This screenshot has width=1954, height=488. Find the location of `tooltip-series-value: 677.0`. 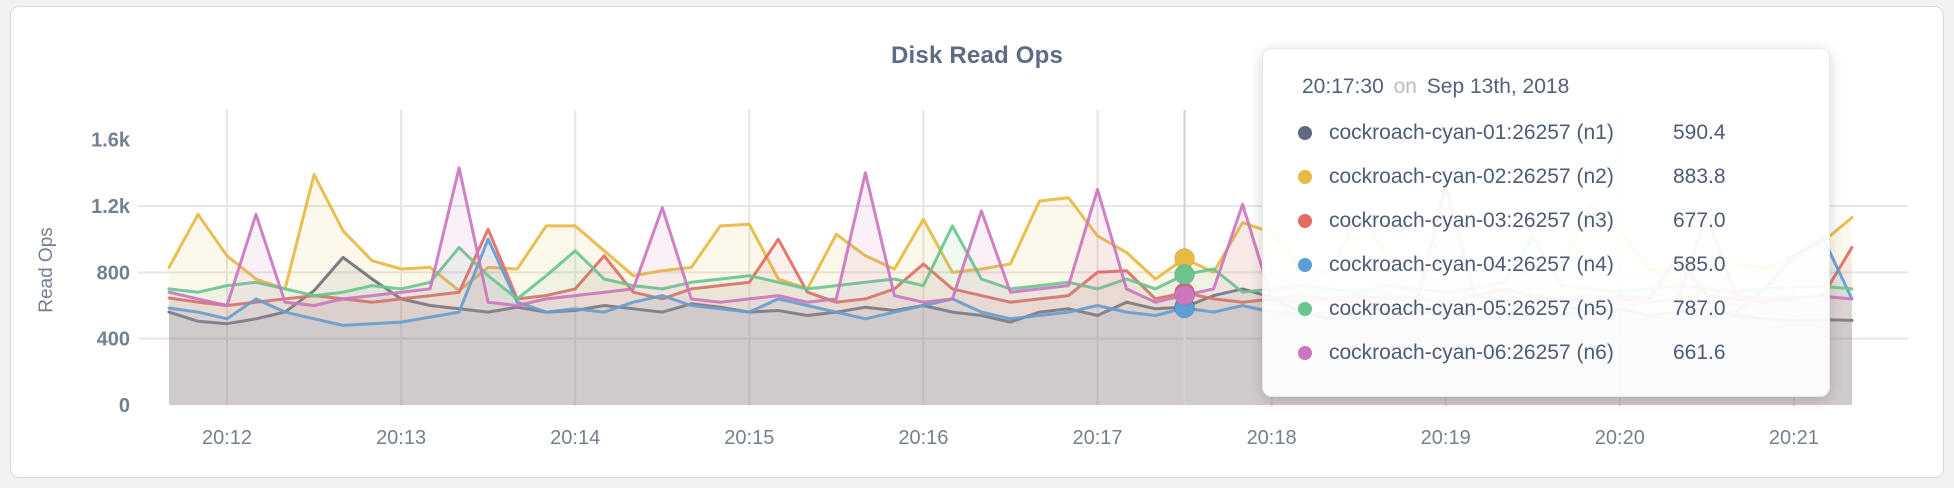

tooltip-series-value: 677.0 is located at coordinates (1699, 220).